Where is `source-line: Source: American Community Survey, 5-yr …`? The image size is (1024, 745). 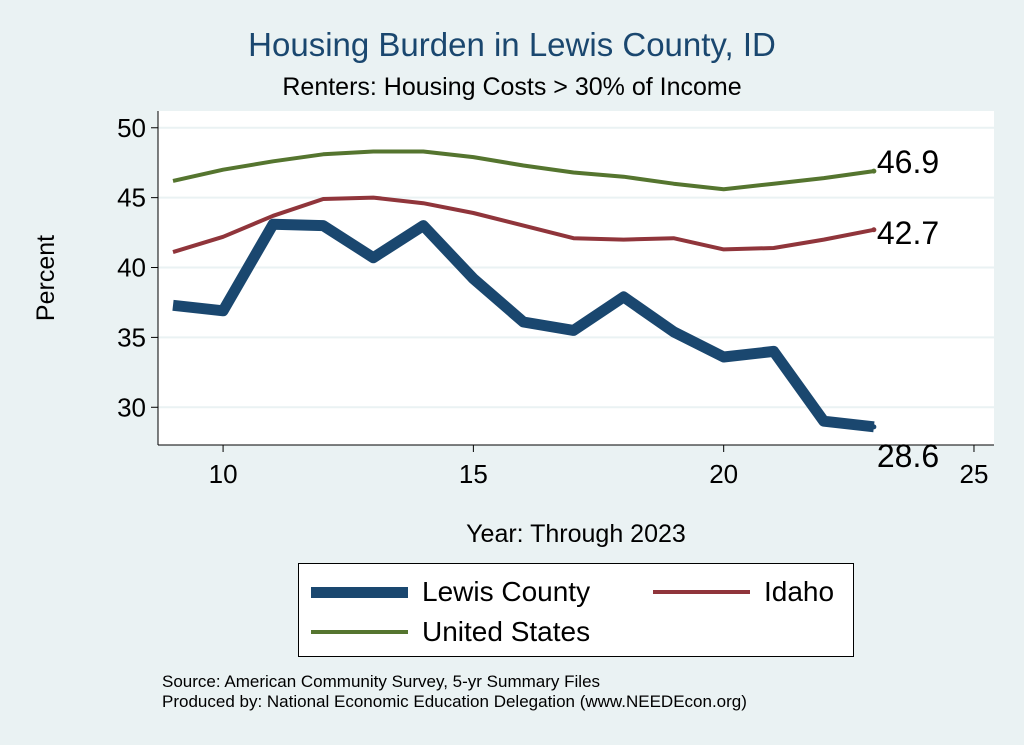
source-line: Source: American Community Survey, 5-yr … is located at coordinates (381, 681).